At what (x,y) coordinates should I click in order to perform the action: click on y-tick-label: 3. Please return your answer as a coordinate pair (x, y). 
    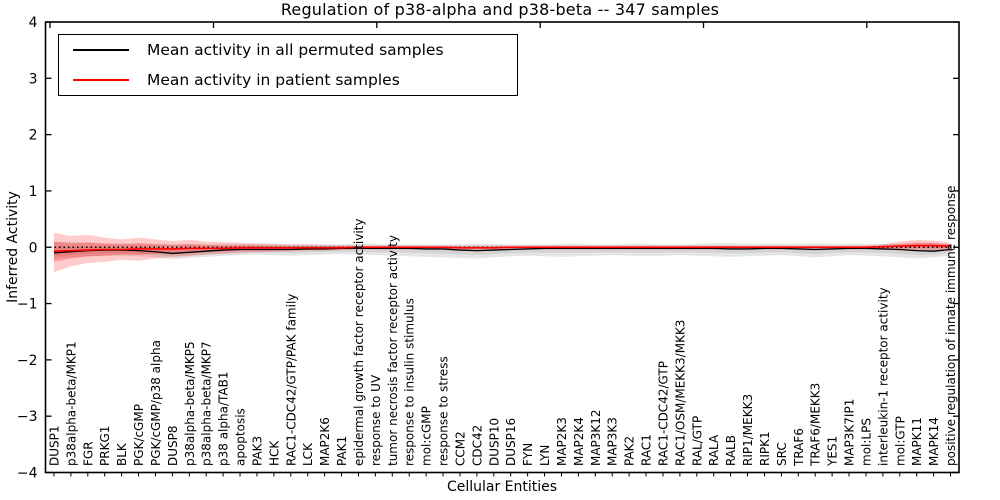
    Looking at the image, I should click on (33, 79).